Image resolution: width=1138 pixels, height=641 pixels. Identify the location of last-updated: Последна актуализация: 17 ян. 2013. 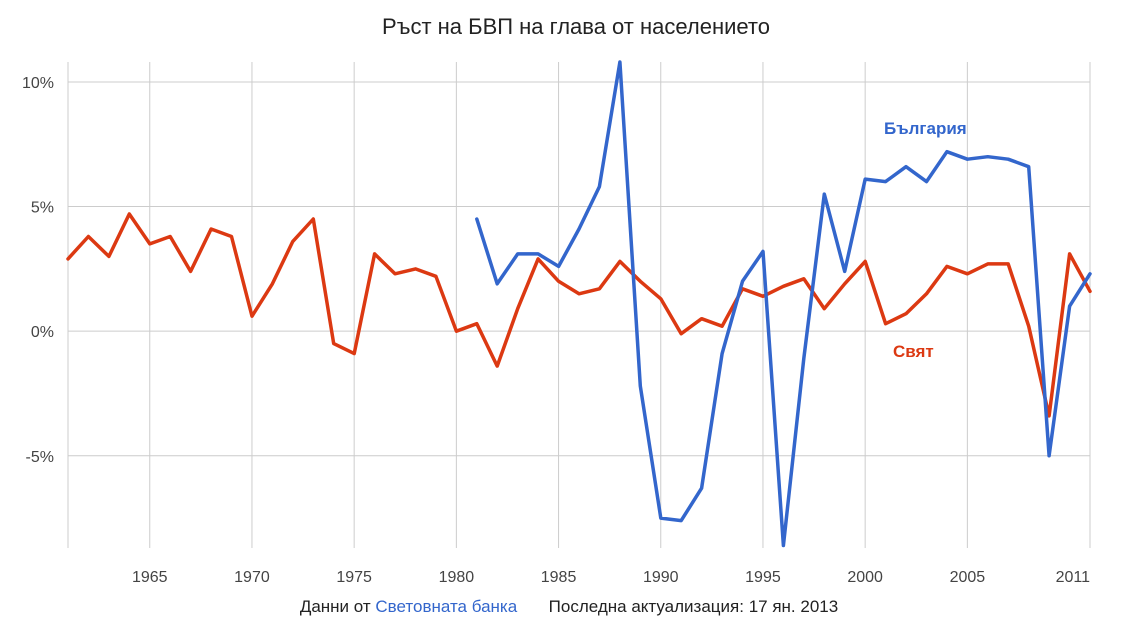
(693, 606).